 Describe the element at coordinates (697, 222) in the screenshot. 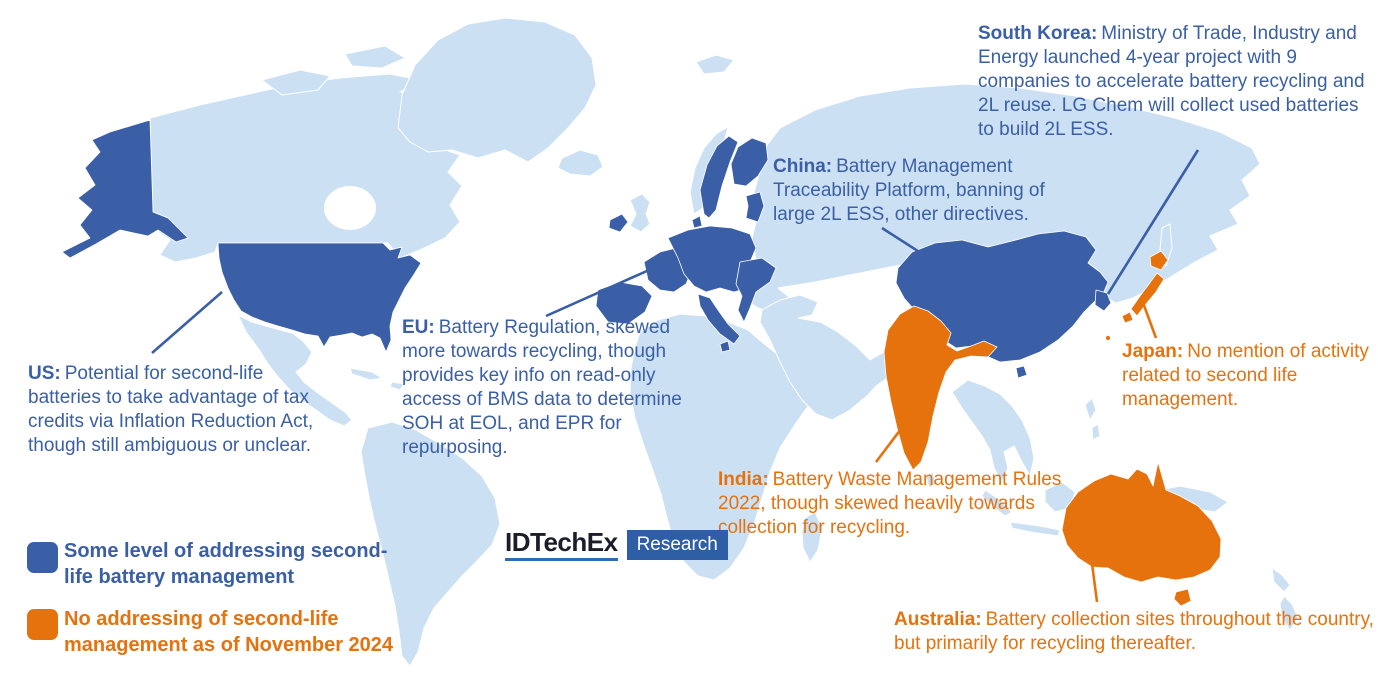

I see `country-eu-denmark` at that location.